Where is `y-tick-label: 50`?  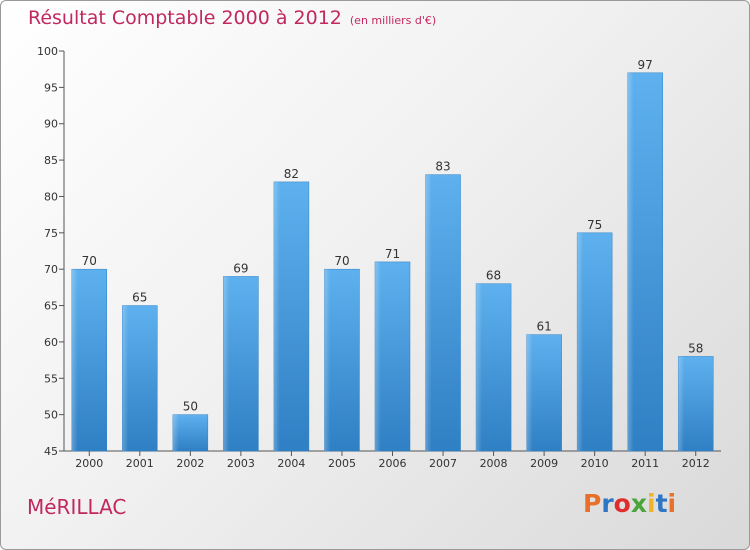
y-tick-label: 50 is located at coordinates (51, 415).